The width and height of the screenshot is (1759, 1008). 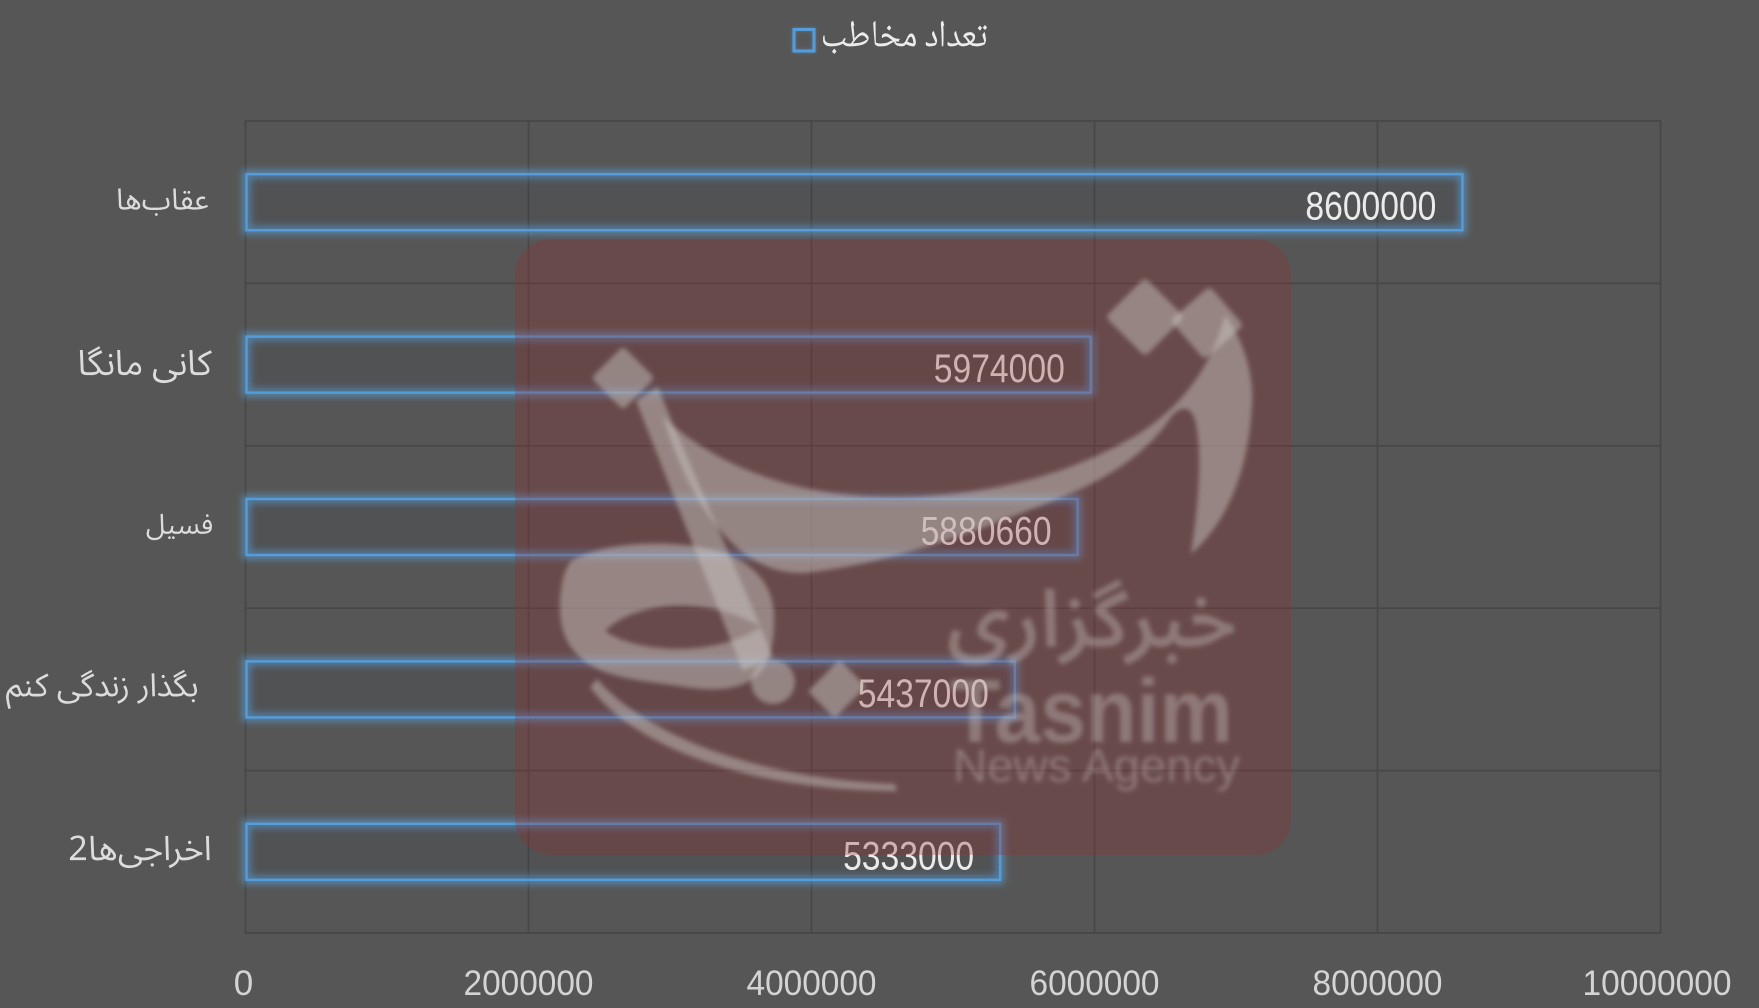 I want to click on svg-text: 8600000, so click(x=1370, y=207).